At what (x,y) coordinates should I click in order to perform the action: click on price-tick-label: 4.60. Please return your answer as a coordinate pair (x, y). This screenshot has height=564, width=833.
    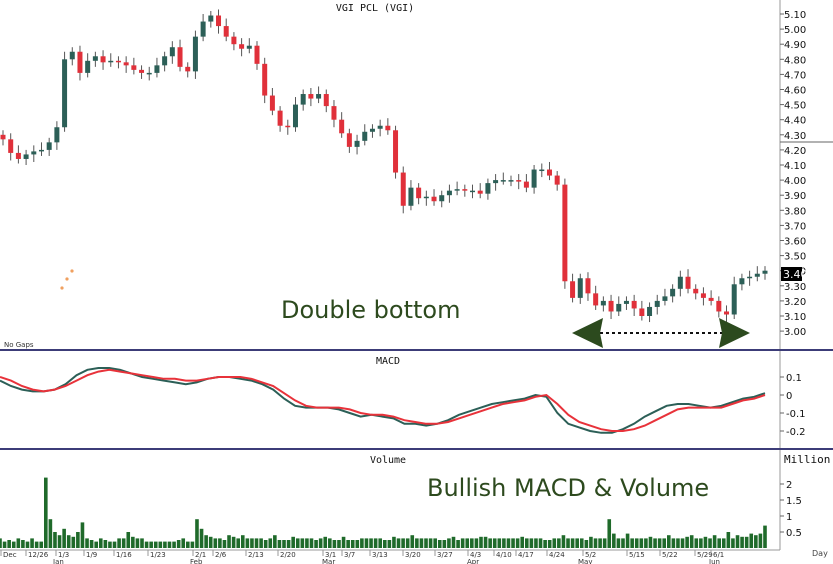
    Looking at the image, I should click on (795, 91).